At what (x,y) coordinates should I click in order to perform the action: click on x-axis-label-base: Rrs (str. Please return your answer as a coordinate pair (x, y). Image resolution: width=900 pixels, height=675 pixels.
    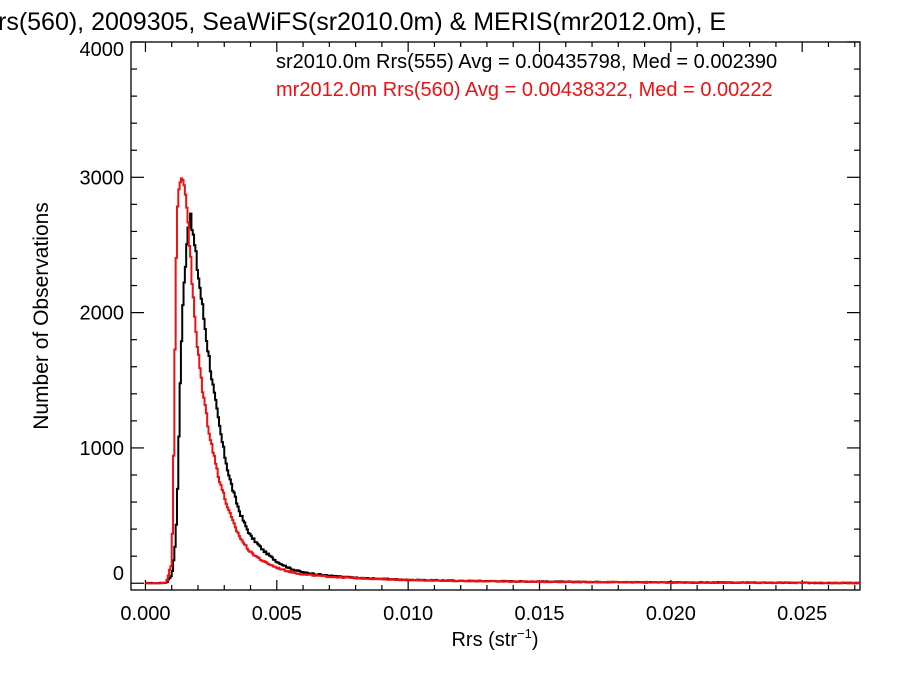
    Looking at the image, I should click on (484, 640).